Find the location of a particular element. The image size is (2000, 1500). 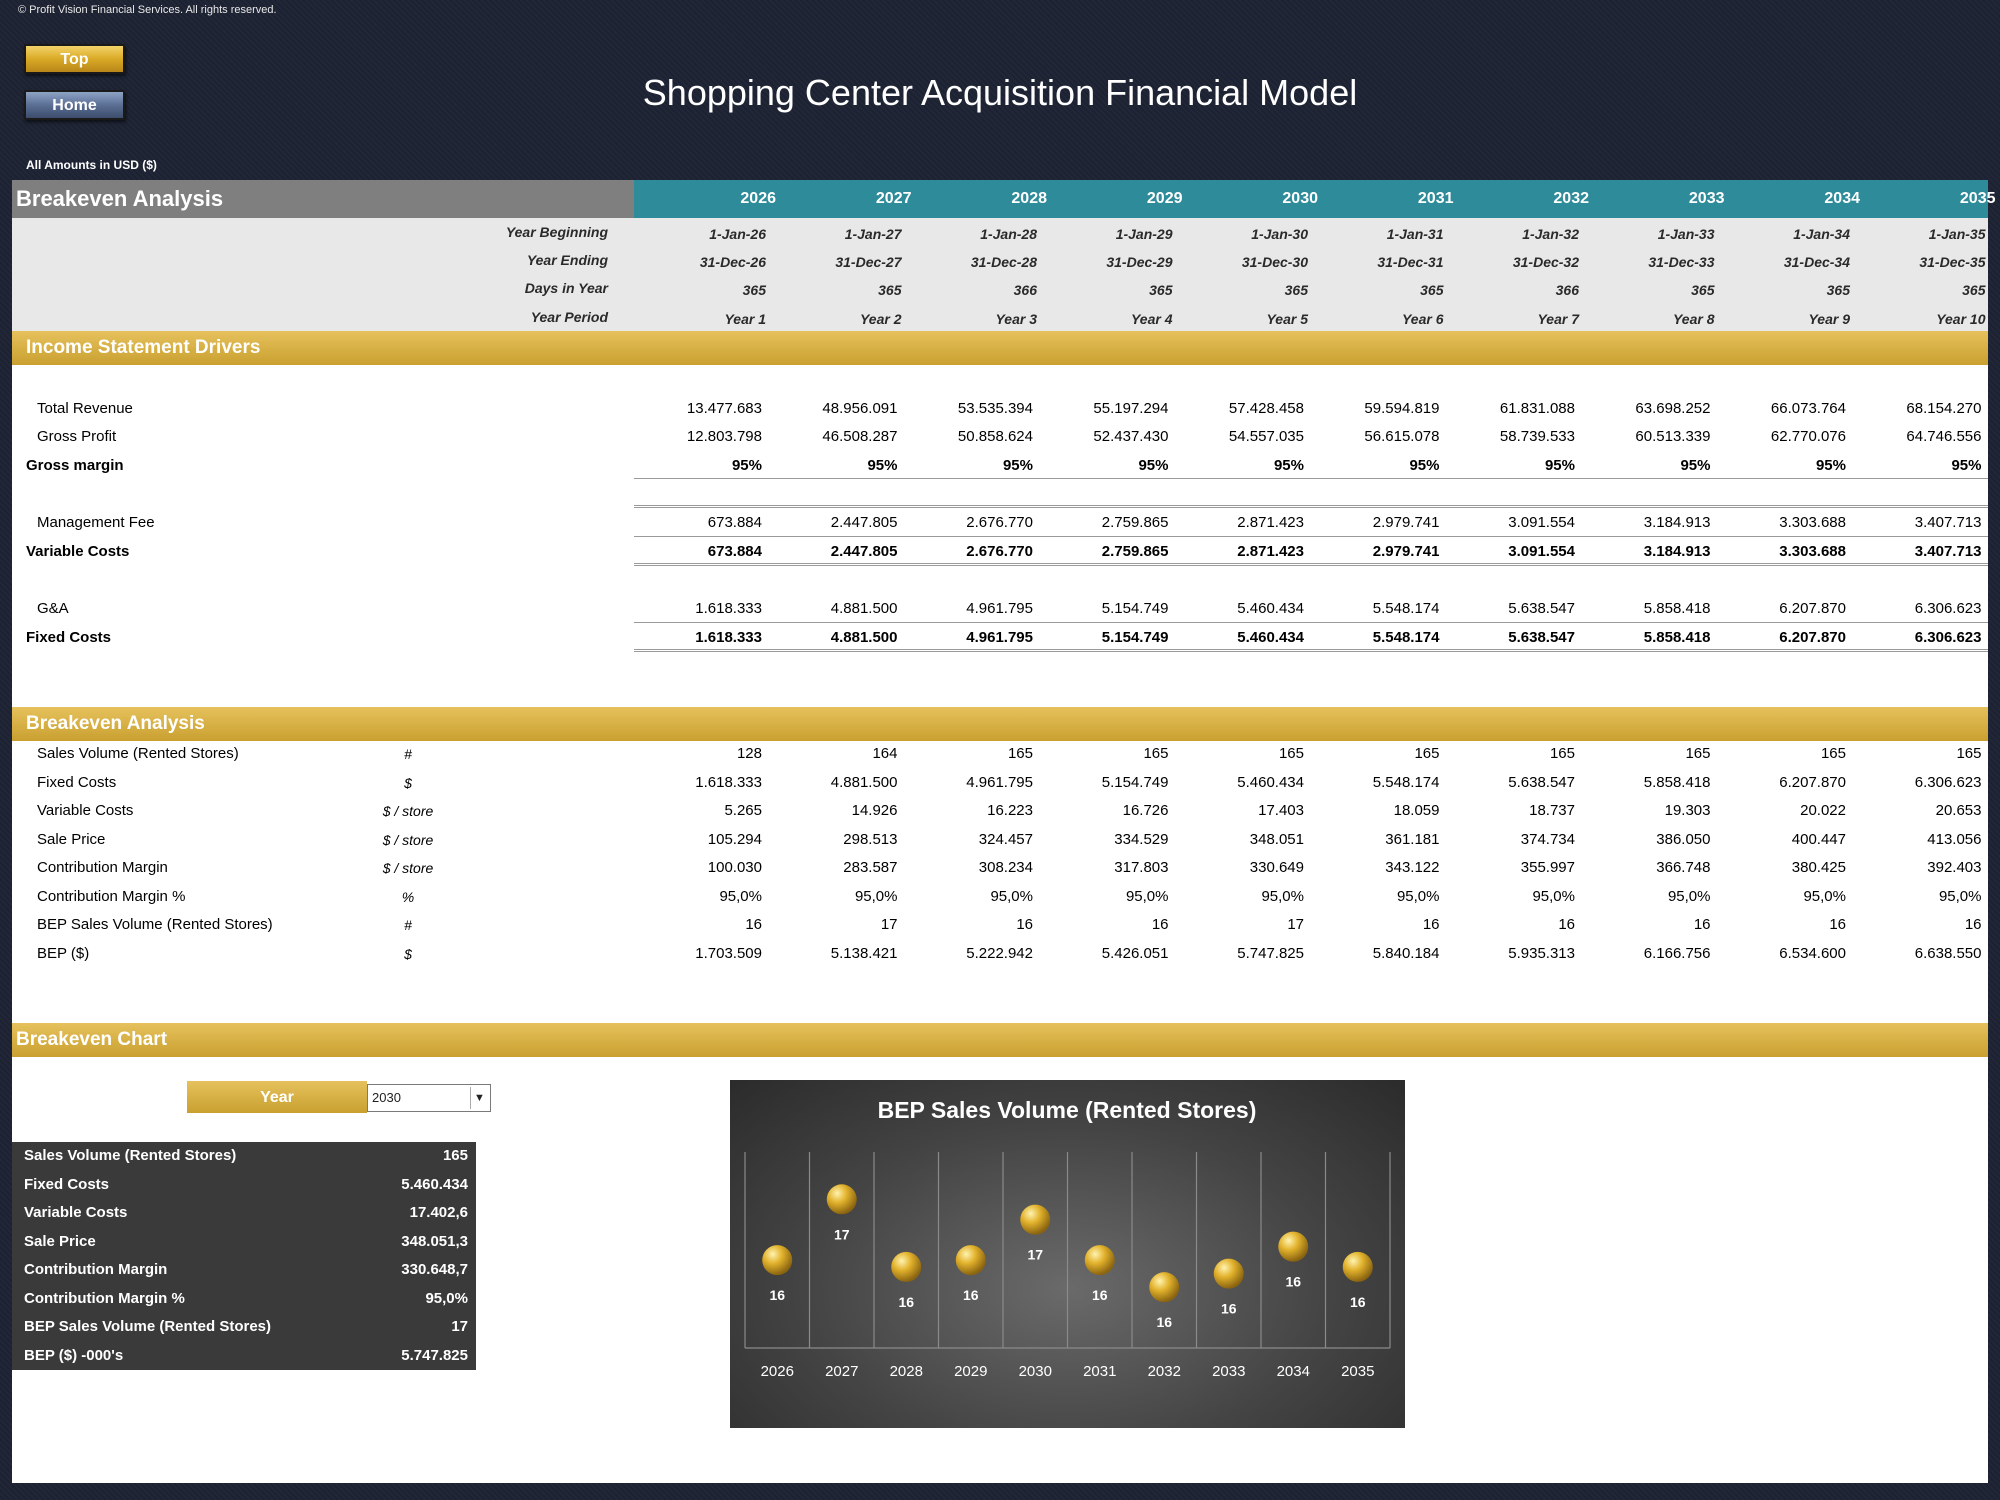

breakeven-cell: 5.154.749 is located at coordinates (1135, 782).